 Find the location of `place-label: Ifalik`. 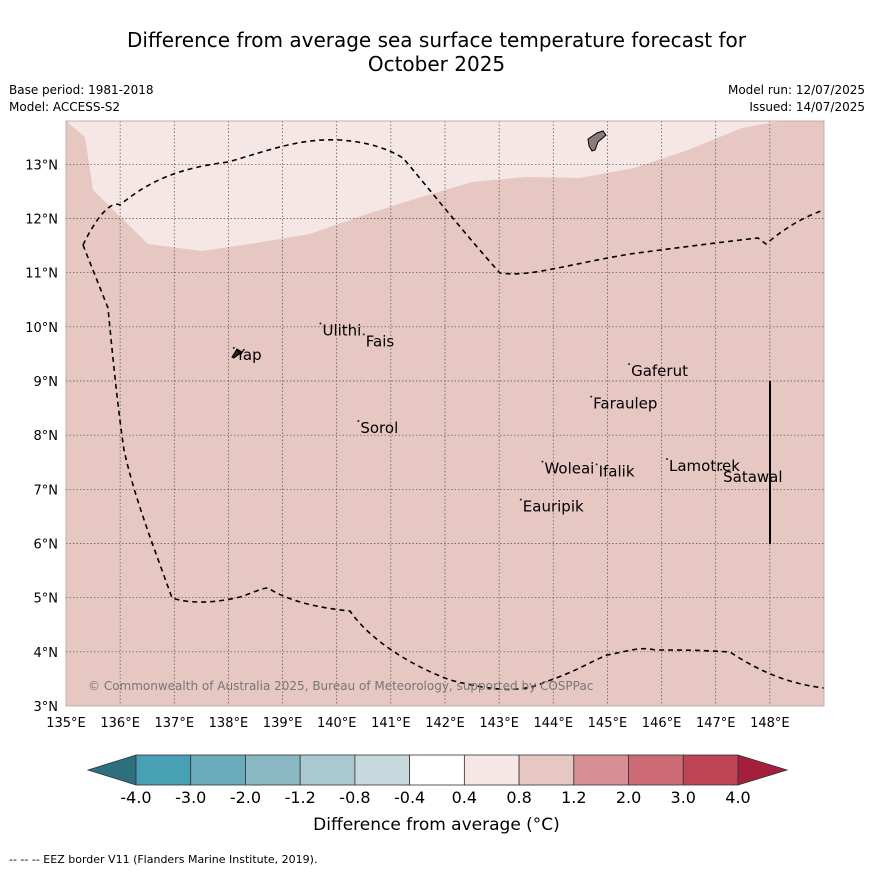

place-label: Ifalik is located at coordinates (617, 471).